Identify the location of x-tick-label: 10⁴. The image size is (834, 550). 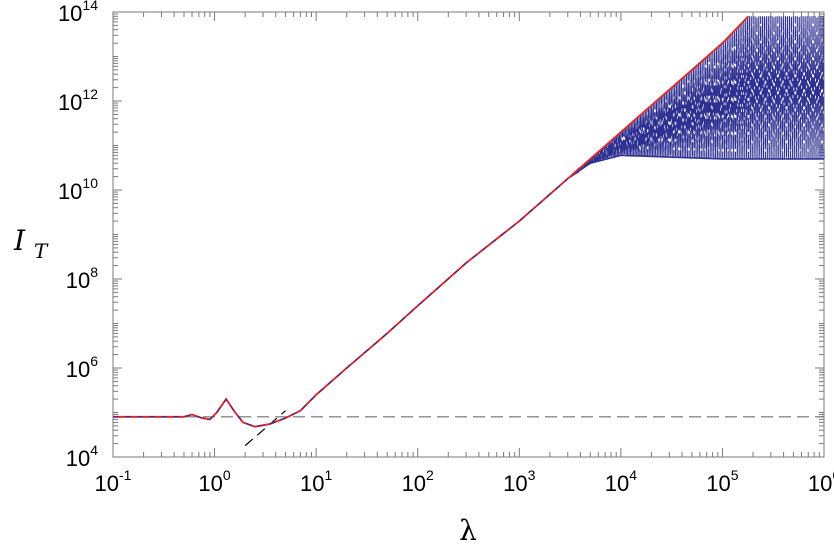
(621, 481).